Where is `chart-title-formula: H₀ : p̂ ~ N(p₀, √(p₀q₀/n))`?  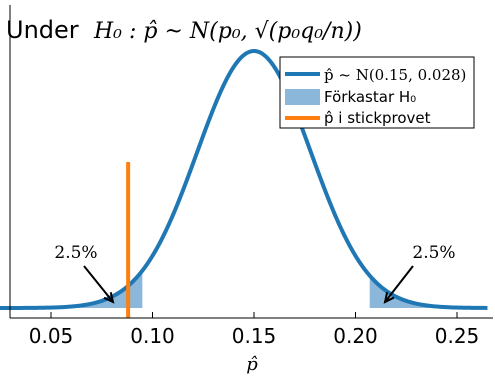
chart-title-formula: H₀ : p̂ ~ N(p₀, √(p₀q₀/n)) is located at coordinates (227, 31).